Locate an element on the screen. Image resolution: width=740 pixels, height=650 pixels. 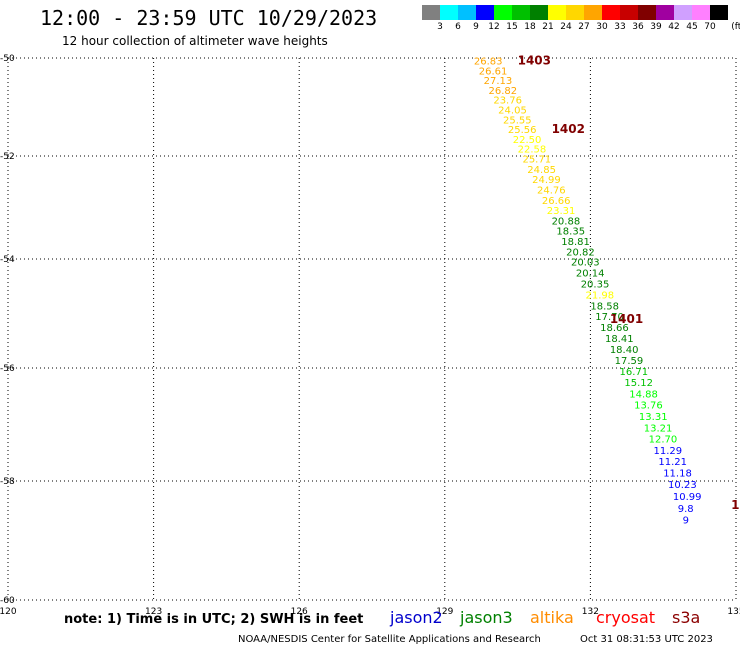
satellite-legend-s3a: s3a is located at coordinates (686, 617).